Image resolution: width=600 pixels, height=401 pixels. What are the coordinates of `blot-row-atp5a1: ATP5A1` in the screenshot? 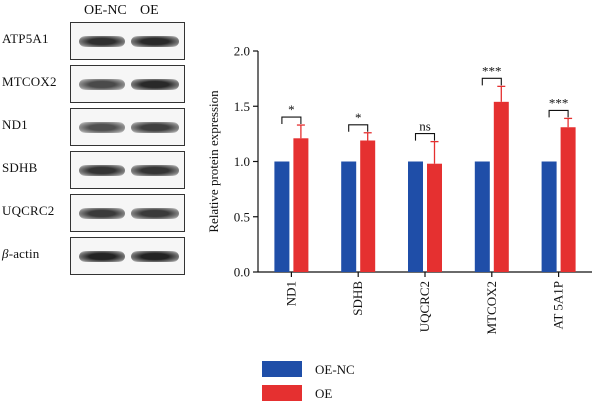 It's located at (100, 41).